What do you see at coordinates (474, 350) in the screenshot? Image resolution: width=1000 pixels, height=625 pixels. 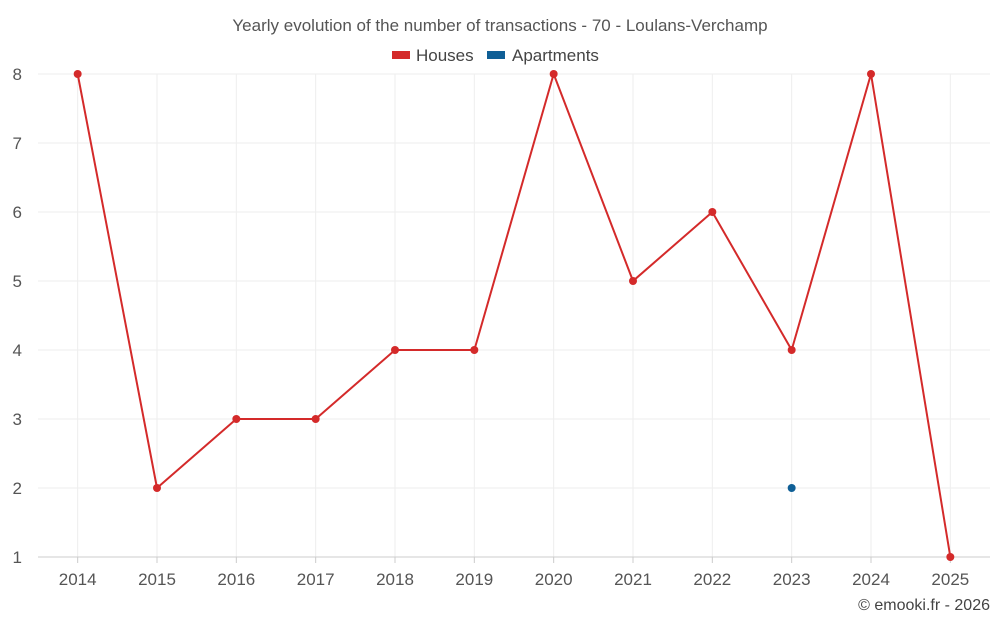 I see `data-point-houses-2019` at bounding box center [474, 350].